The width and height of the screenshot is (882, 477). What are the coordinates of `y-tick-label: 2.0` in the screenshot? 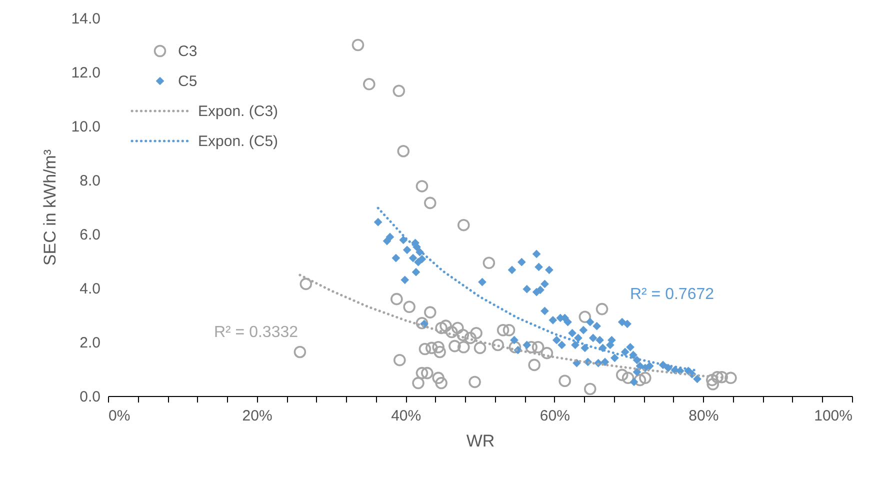 It's located at (90, 343).